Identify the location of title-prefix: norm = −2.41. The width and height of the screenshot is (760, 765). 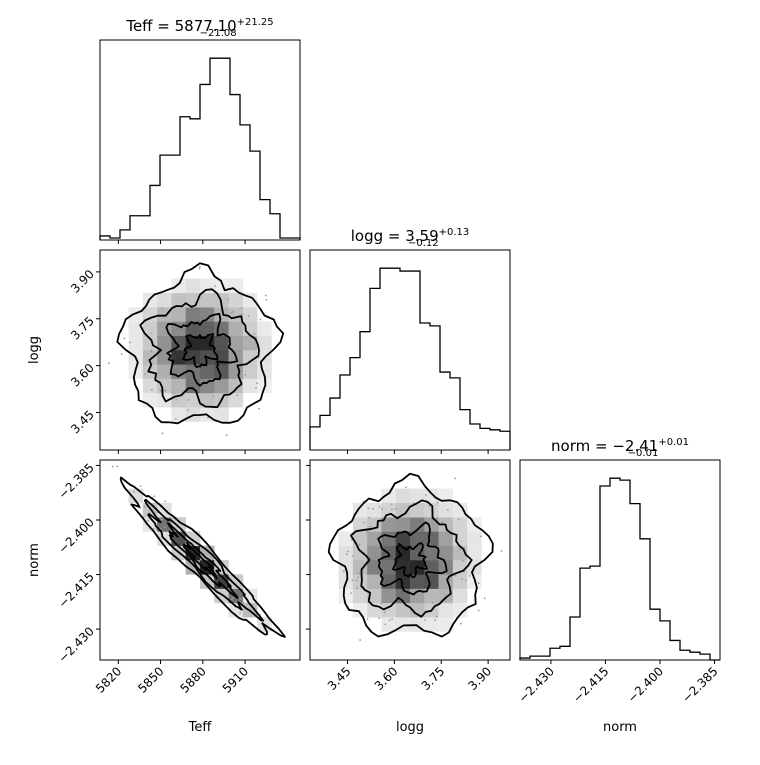
(604, 446).